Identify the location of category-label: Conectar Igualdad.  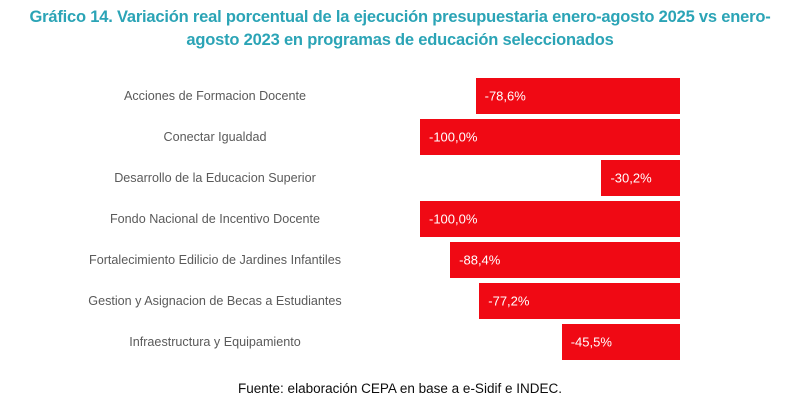
(215, 137).